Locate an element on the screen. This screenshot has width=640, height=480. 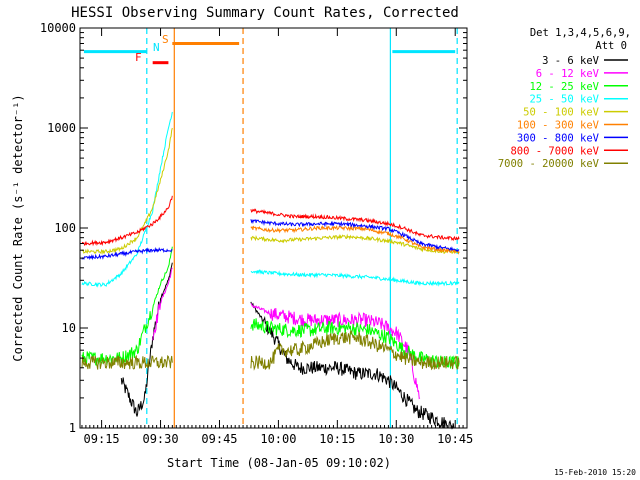
footer-date: 15-Feb-2010 15:20 is located at coordinates (595, 472).